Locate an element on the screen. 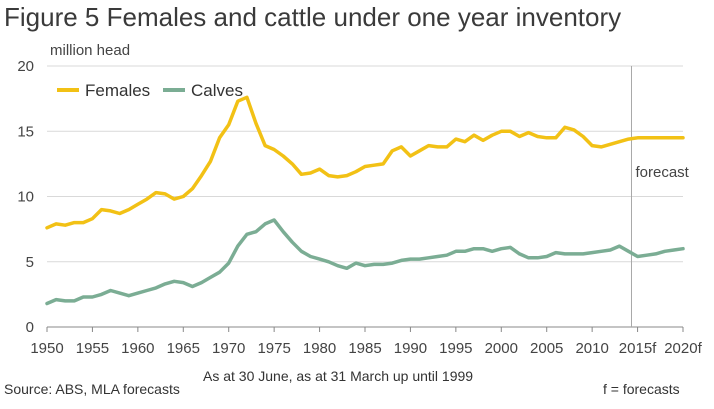 The width and height of the screenshot is (714, 409). y-tick-label: 5 is located at coordinates (30, 262).